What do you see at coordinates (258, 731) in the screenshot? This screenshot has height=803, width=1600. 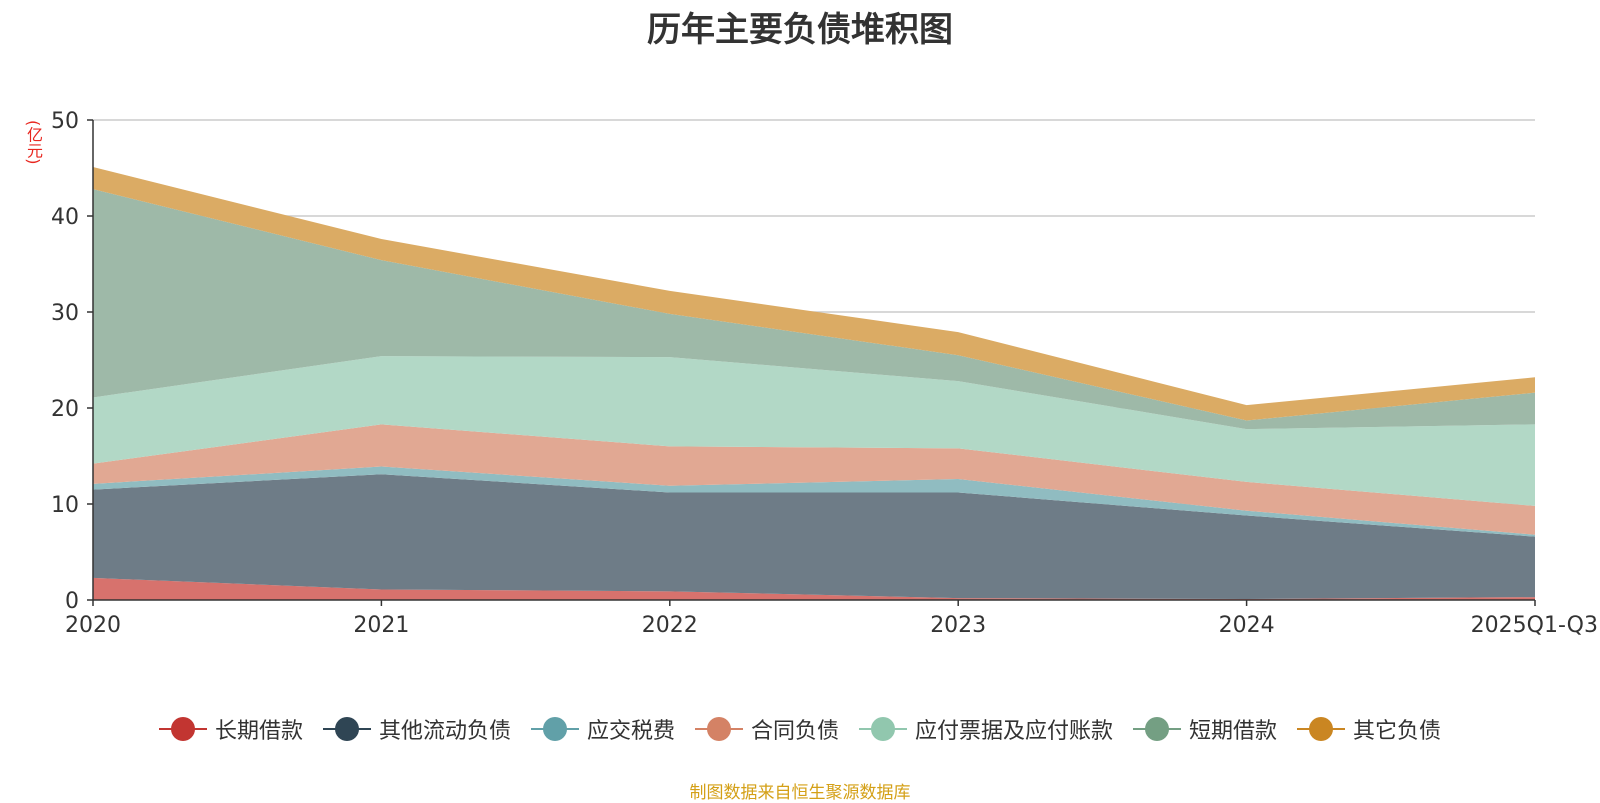 I see `legend-label: 长期借款` at bounding box center [258, 731].